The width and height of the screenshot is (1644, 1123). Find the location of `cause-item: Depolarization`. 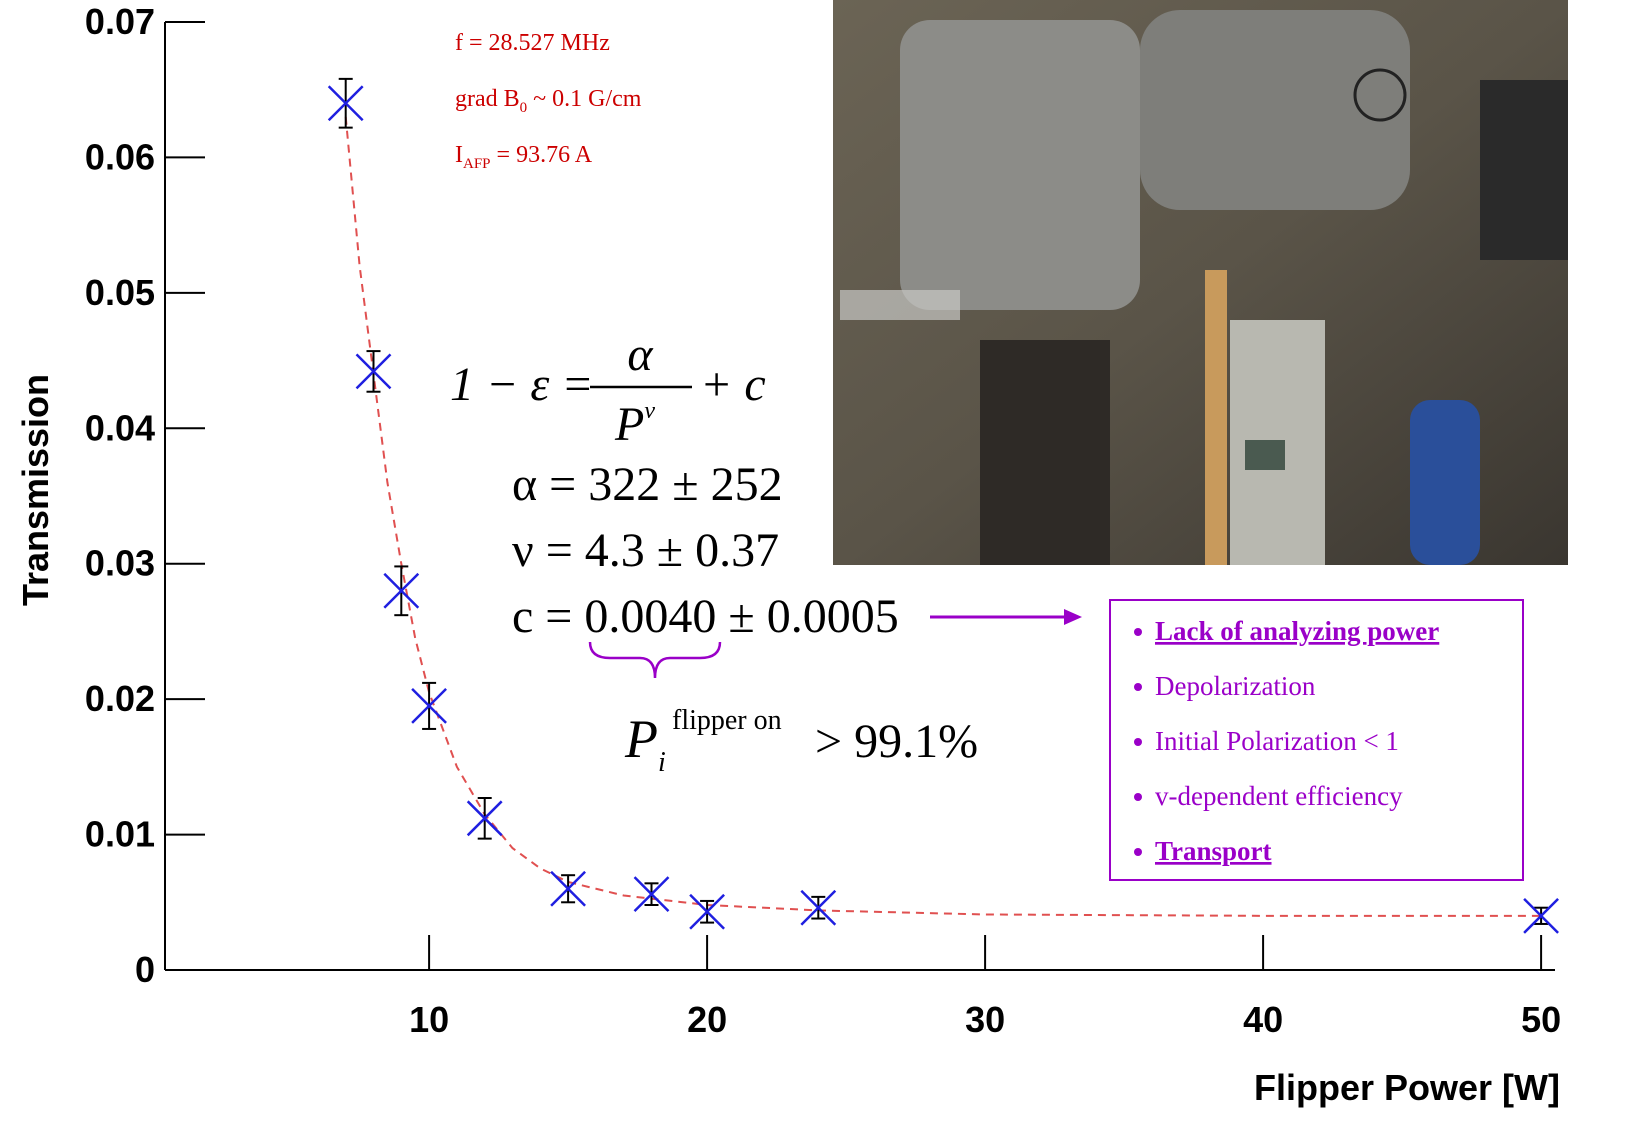

cause-item: Depolarization is located at coordinates (1235, 686).